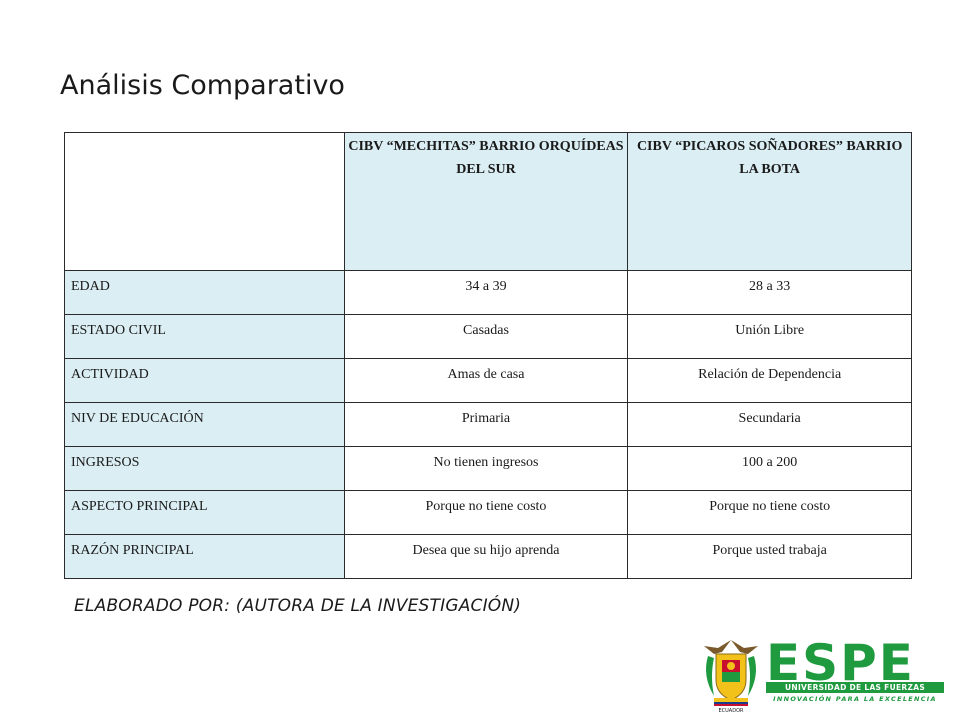 The height and width of the screenshot is (720, 960). Describe the element at coordinates (204, 292) in the screenshot. I see `row-label: EDAD` at that location.